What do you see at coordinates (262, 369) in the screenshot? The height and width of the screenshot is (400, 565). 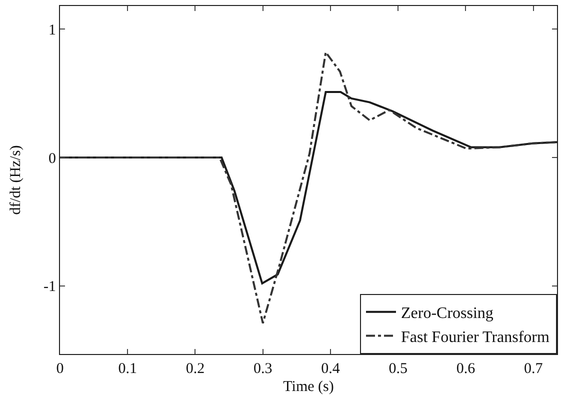 I see `x-tick-label: 0.3` at bounding box center [262, 369].